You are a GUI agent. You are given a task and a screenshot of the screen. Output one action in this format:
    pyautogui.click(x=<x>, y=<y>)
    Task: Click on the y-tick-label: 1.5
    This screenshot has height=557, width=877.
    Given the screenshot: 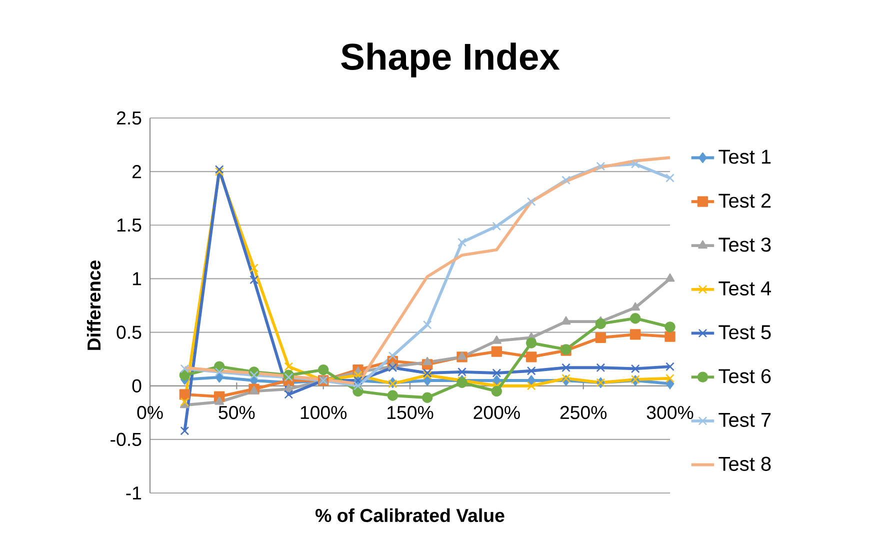 What is the action you would take?
    pyautogui.click(x=129, y=225)
    